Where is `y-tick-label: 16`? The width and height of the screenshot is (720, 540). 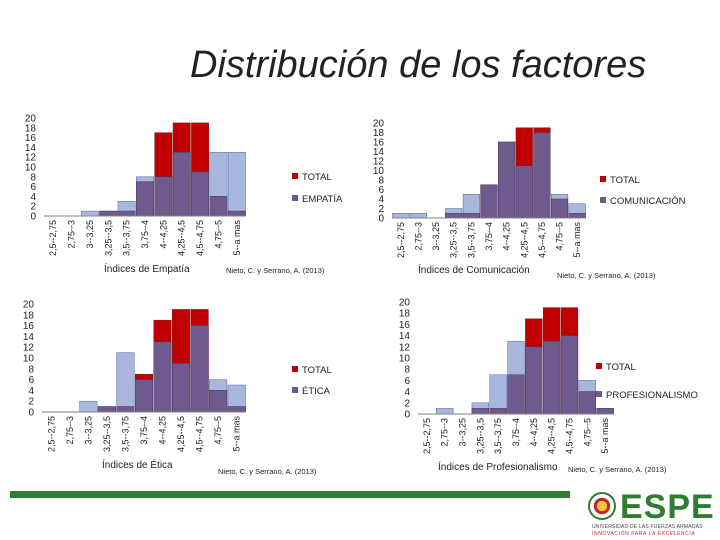
y-tick-label: 16 is located at coordinates (29, 326).